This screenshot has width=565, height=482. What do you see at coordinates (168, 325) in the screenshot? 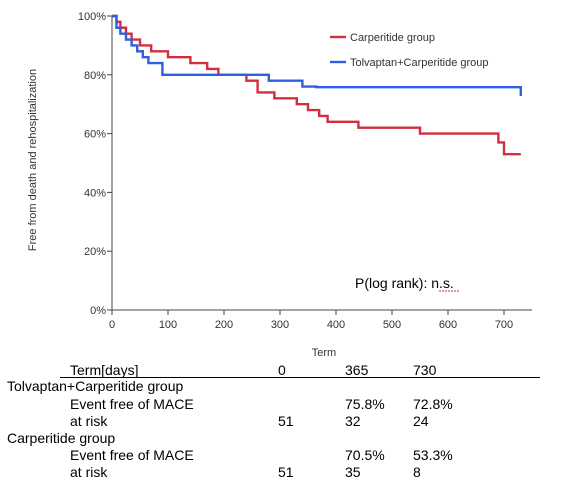
I see `x-tick-label: 100` at bounding box center [168, 325].